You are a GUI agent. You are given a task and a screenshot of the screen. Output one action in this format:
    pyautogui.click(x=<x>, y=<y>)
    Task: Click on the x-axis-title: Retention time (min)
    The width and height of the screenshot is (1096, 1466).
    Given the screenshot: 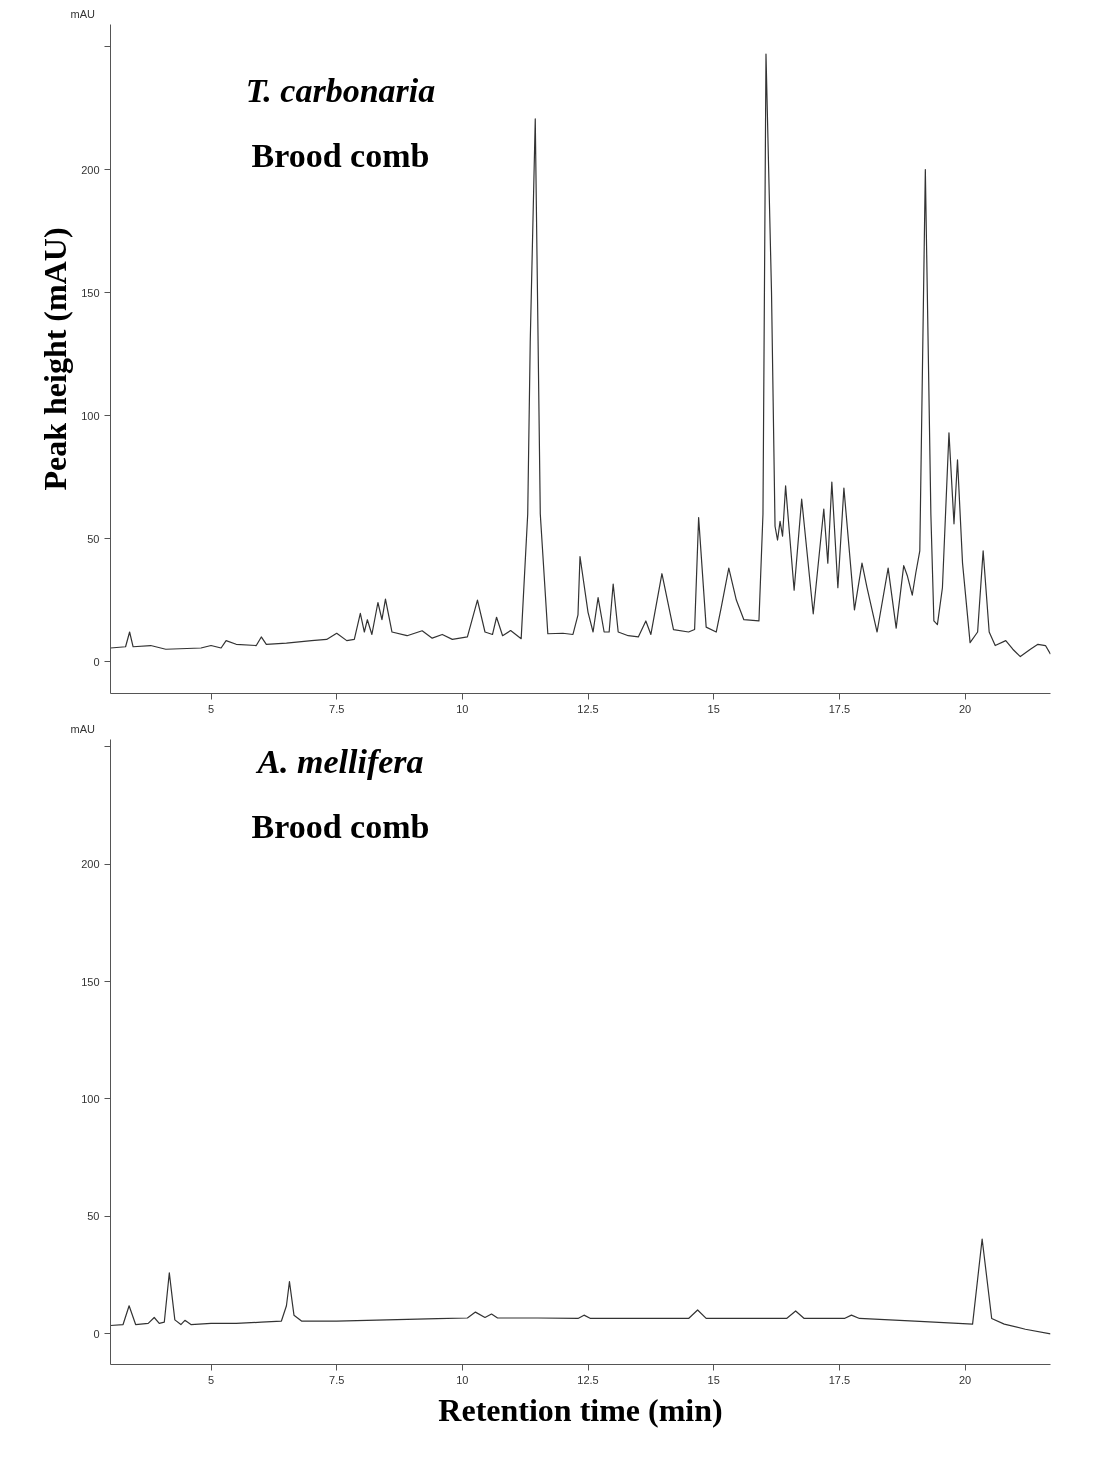 What is the action you would take?
    pyautogui.click(x=580, y=1409)
    